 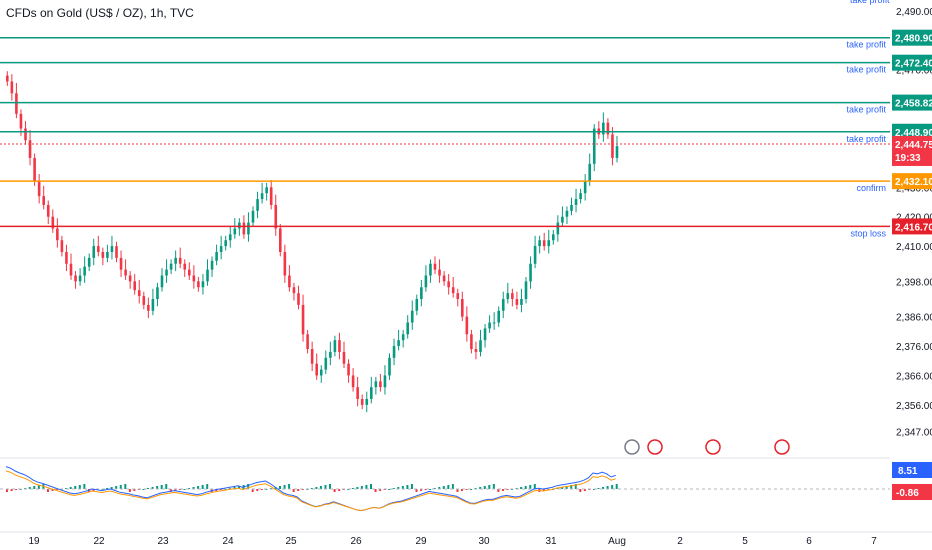 What do you see at coordinates (868, 233) in the screenshot?
I see `level-label: stop loss` at bounding box center [868, 233].